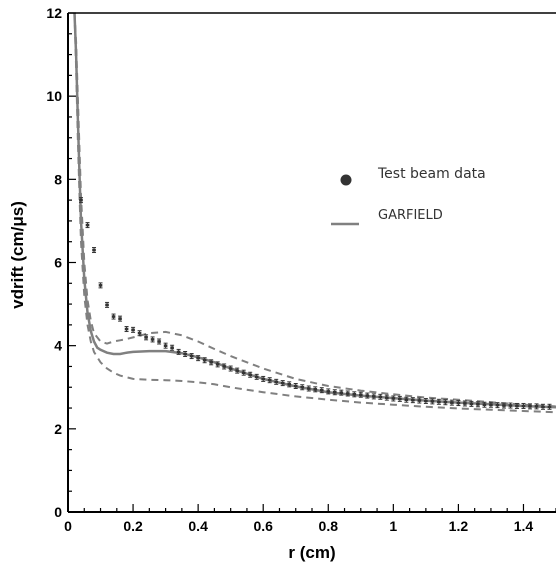 The height and width of the screenshot is (569, 556). What do you see at coordinates (68, 526) in the screenshot?
I see `x-tick-label: 0` at bounding box center [68, 526].